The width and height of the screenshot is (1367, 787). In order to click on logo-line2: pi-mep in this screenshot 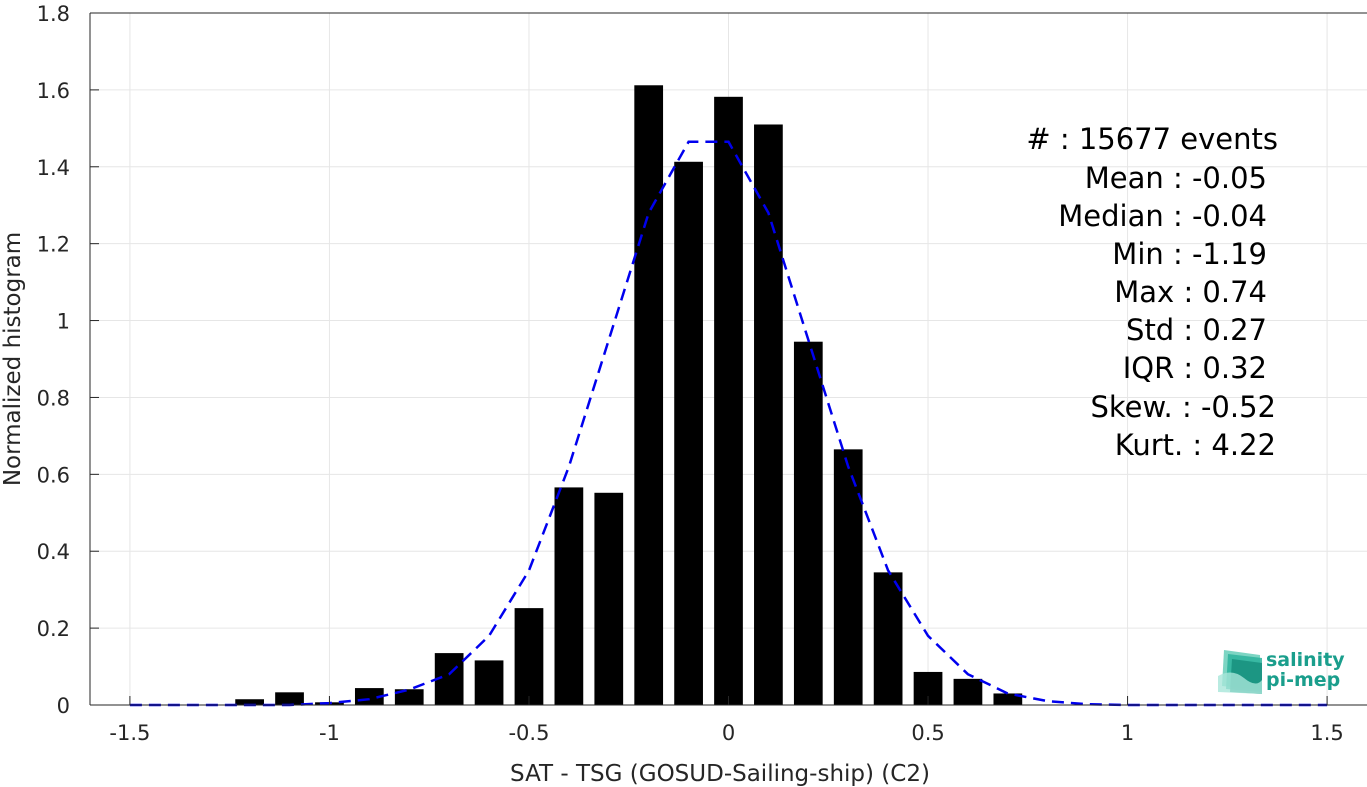, I will do `click(1303, 680)`.